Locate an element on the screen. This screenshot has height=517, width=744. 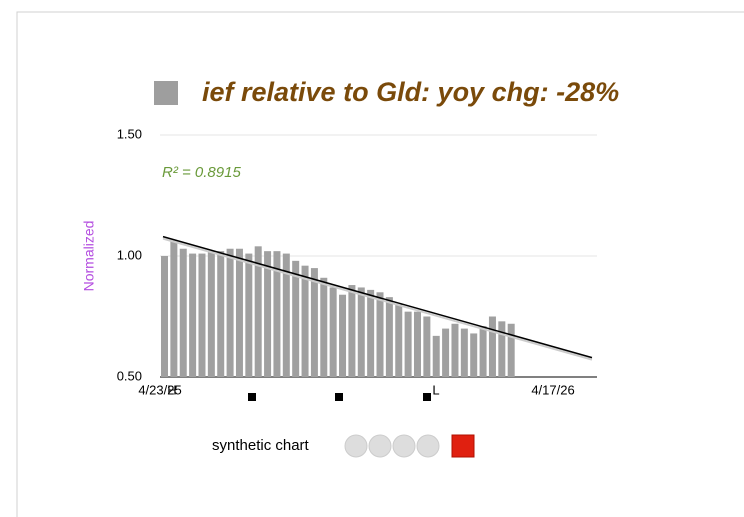
high-marker: H is located at coordinates (171, 389).